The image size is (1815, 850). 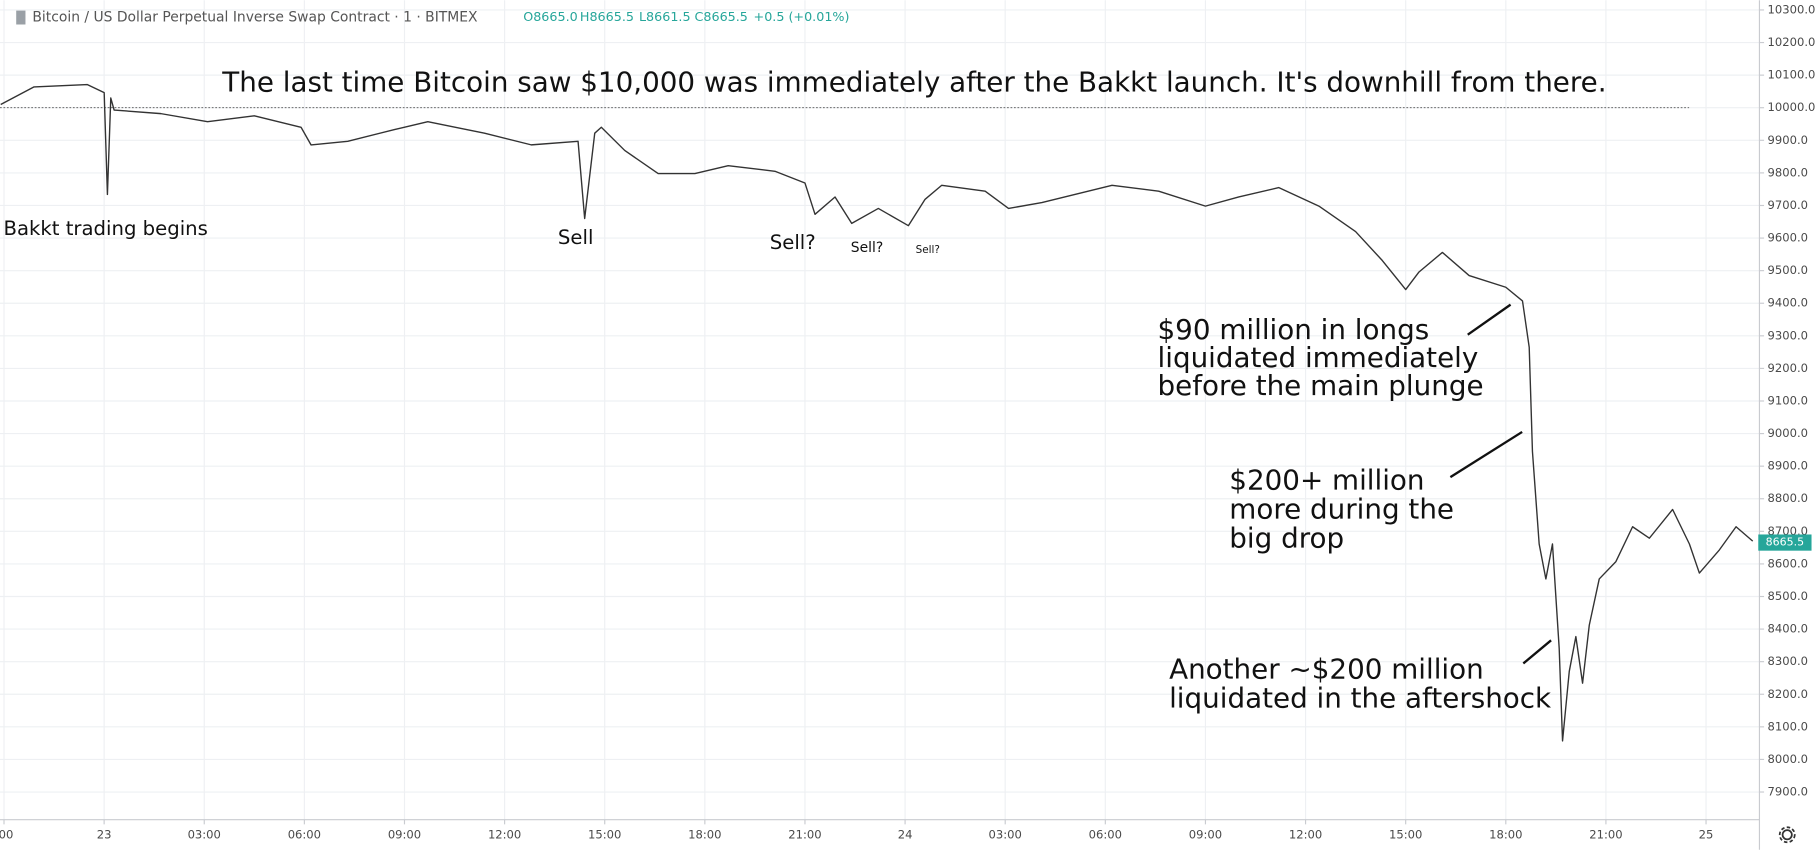 What do you see at coordinates (607, 17) in the screenshot?
I see `legend-high: H8665.5` at bounding box center [607, 17].